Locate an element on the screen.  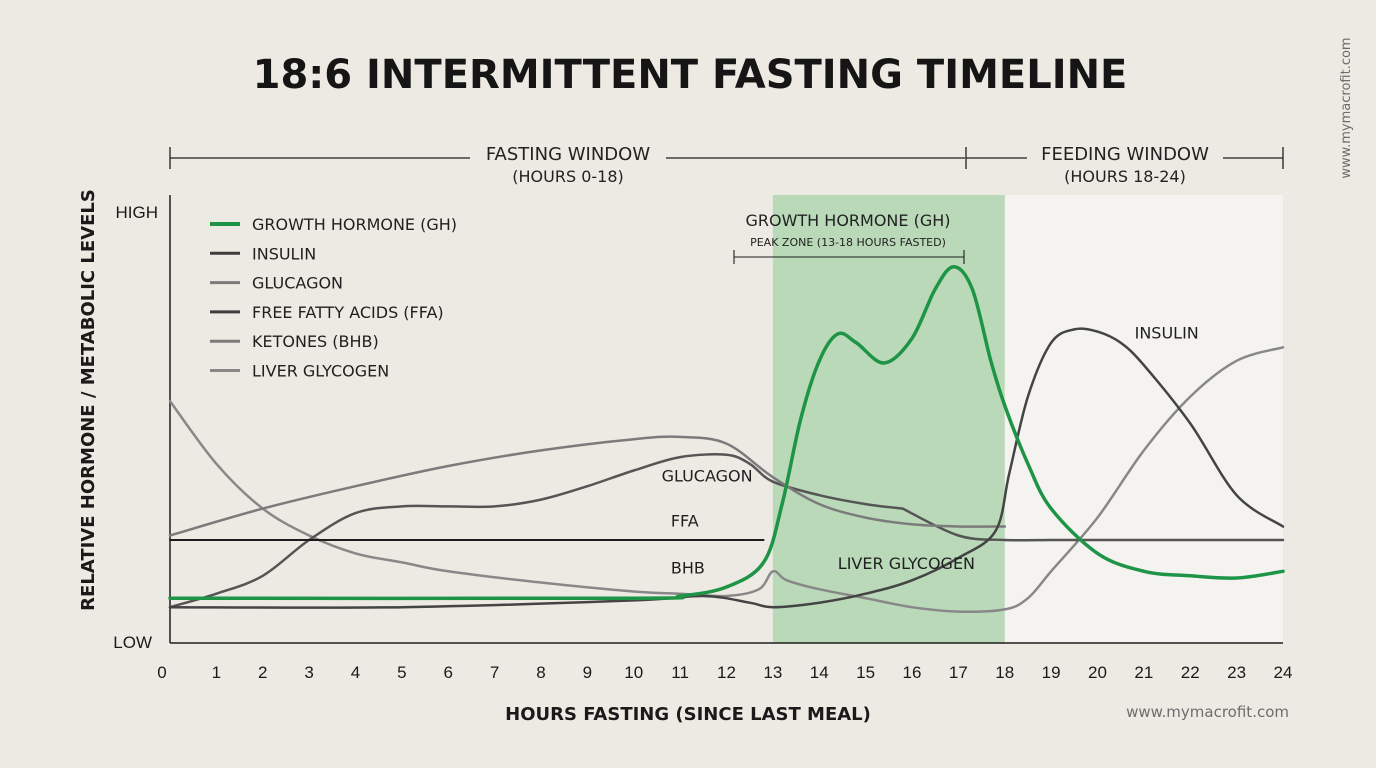
legend-label: GROWTH HORMONE (GH) is located at coordinates (354, 224).